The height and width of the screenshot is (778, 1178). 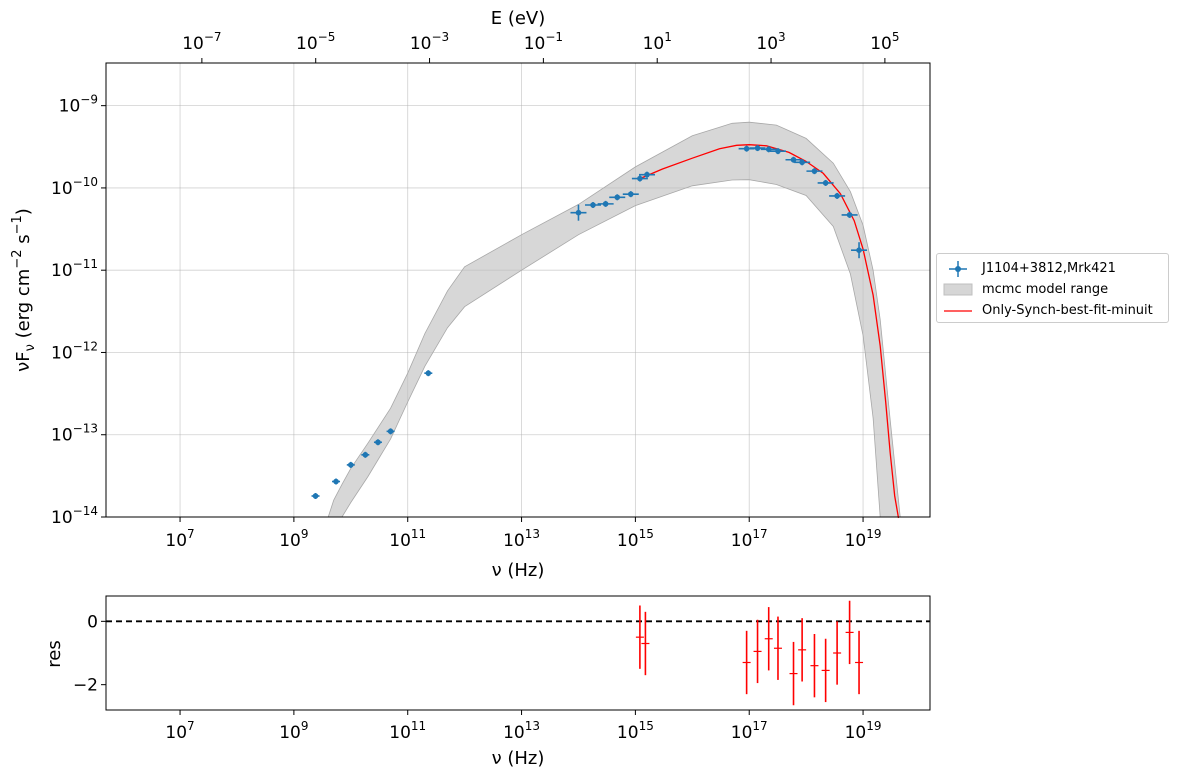 What do you see at coordinates (179, 539) in the screenshot?
I see `x-tick-label: 10⁷` at bounding box center [179, 539].